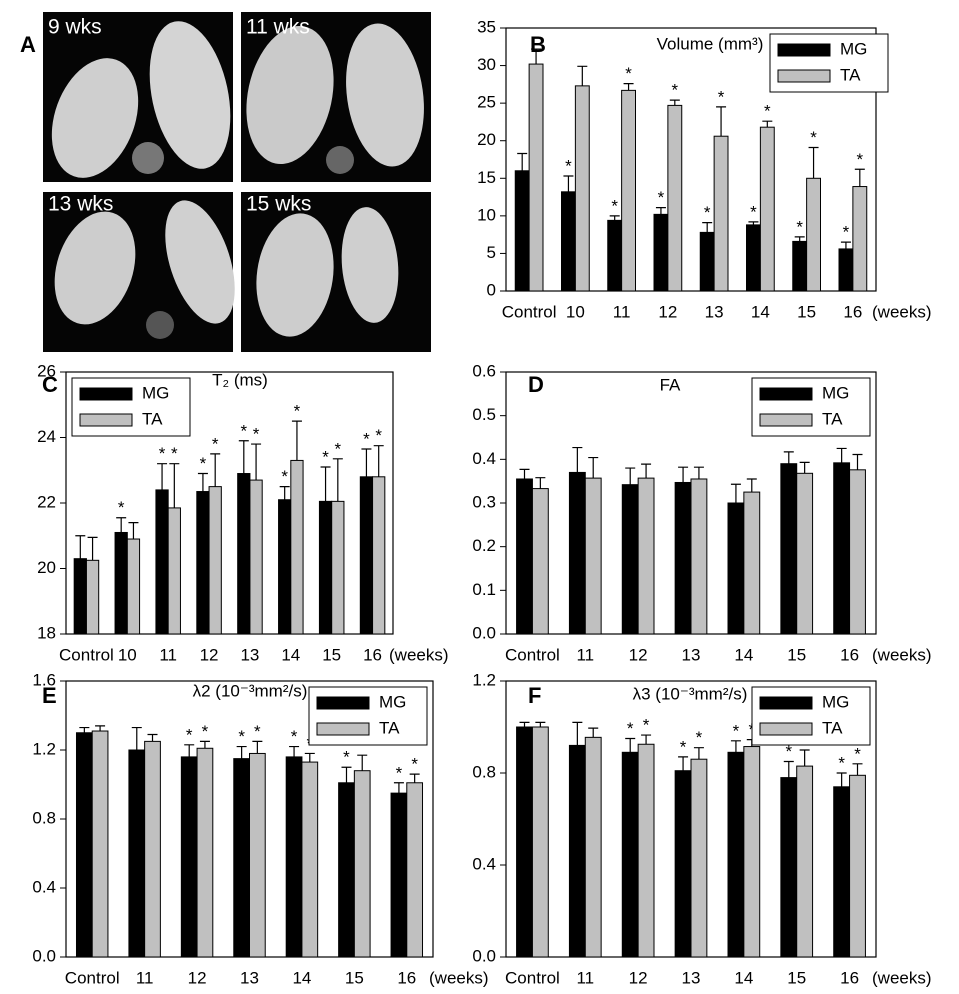 The image size is (959, 994). Describe the element at coordinates (484, 414) in the screenshot. I see `y-tick-label: 0.5` at that location.